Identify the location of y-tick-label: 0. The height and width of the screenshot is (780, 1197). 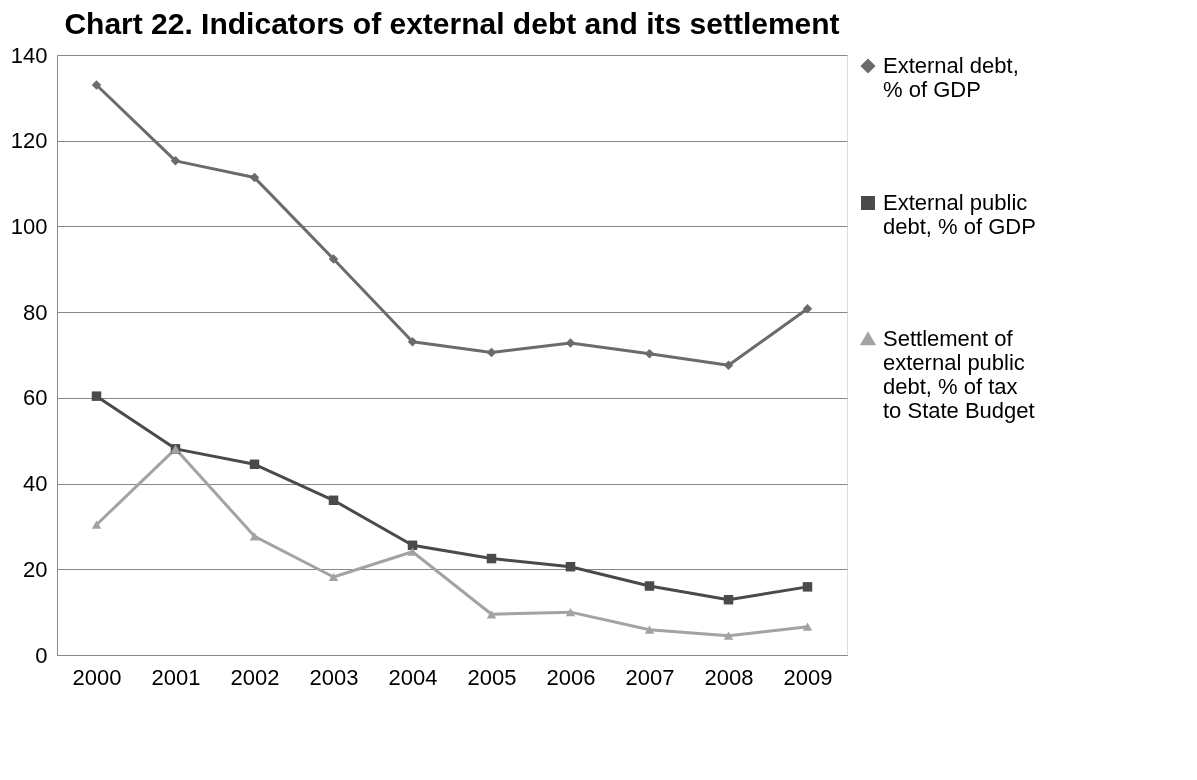
(41, 655).